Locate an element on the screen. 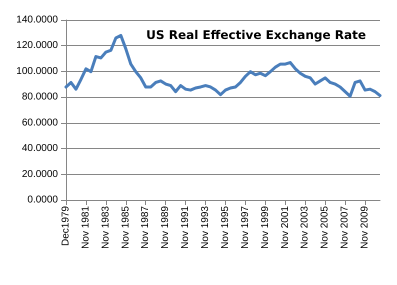  x-tick-label: Nov 1995 is located at coordinates (225, 227).